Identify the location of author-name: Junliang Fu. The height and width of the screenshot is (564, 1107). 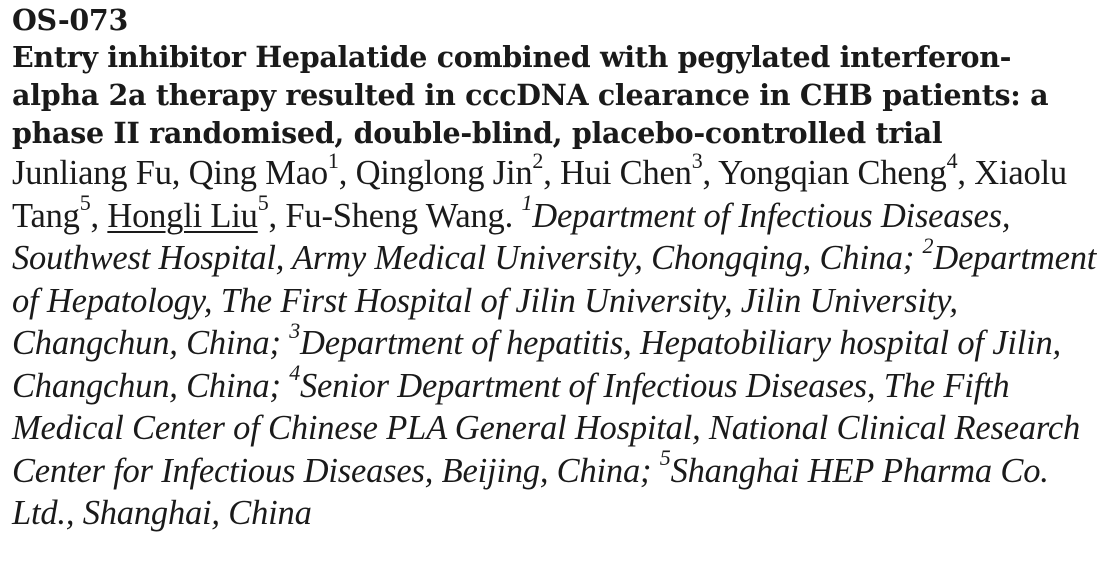
(92, 173).